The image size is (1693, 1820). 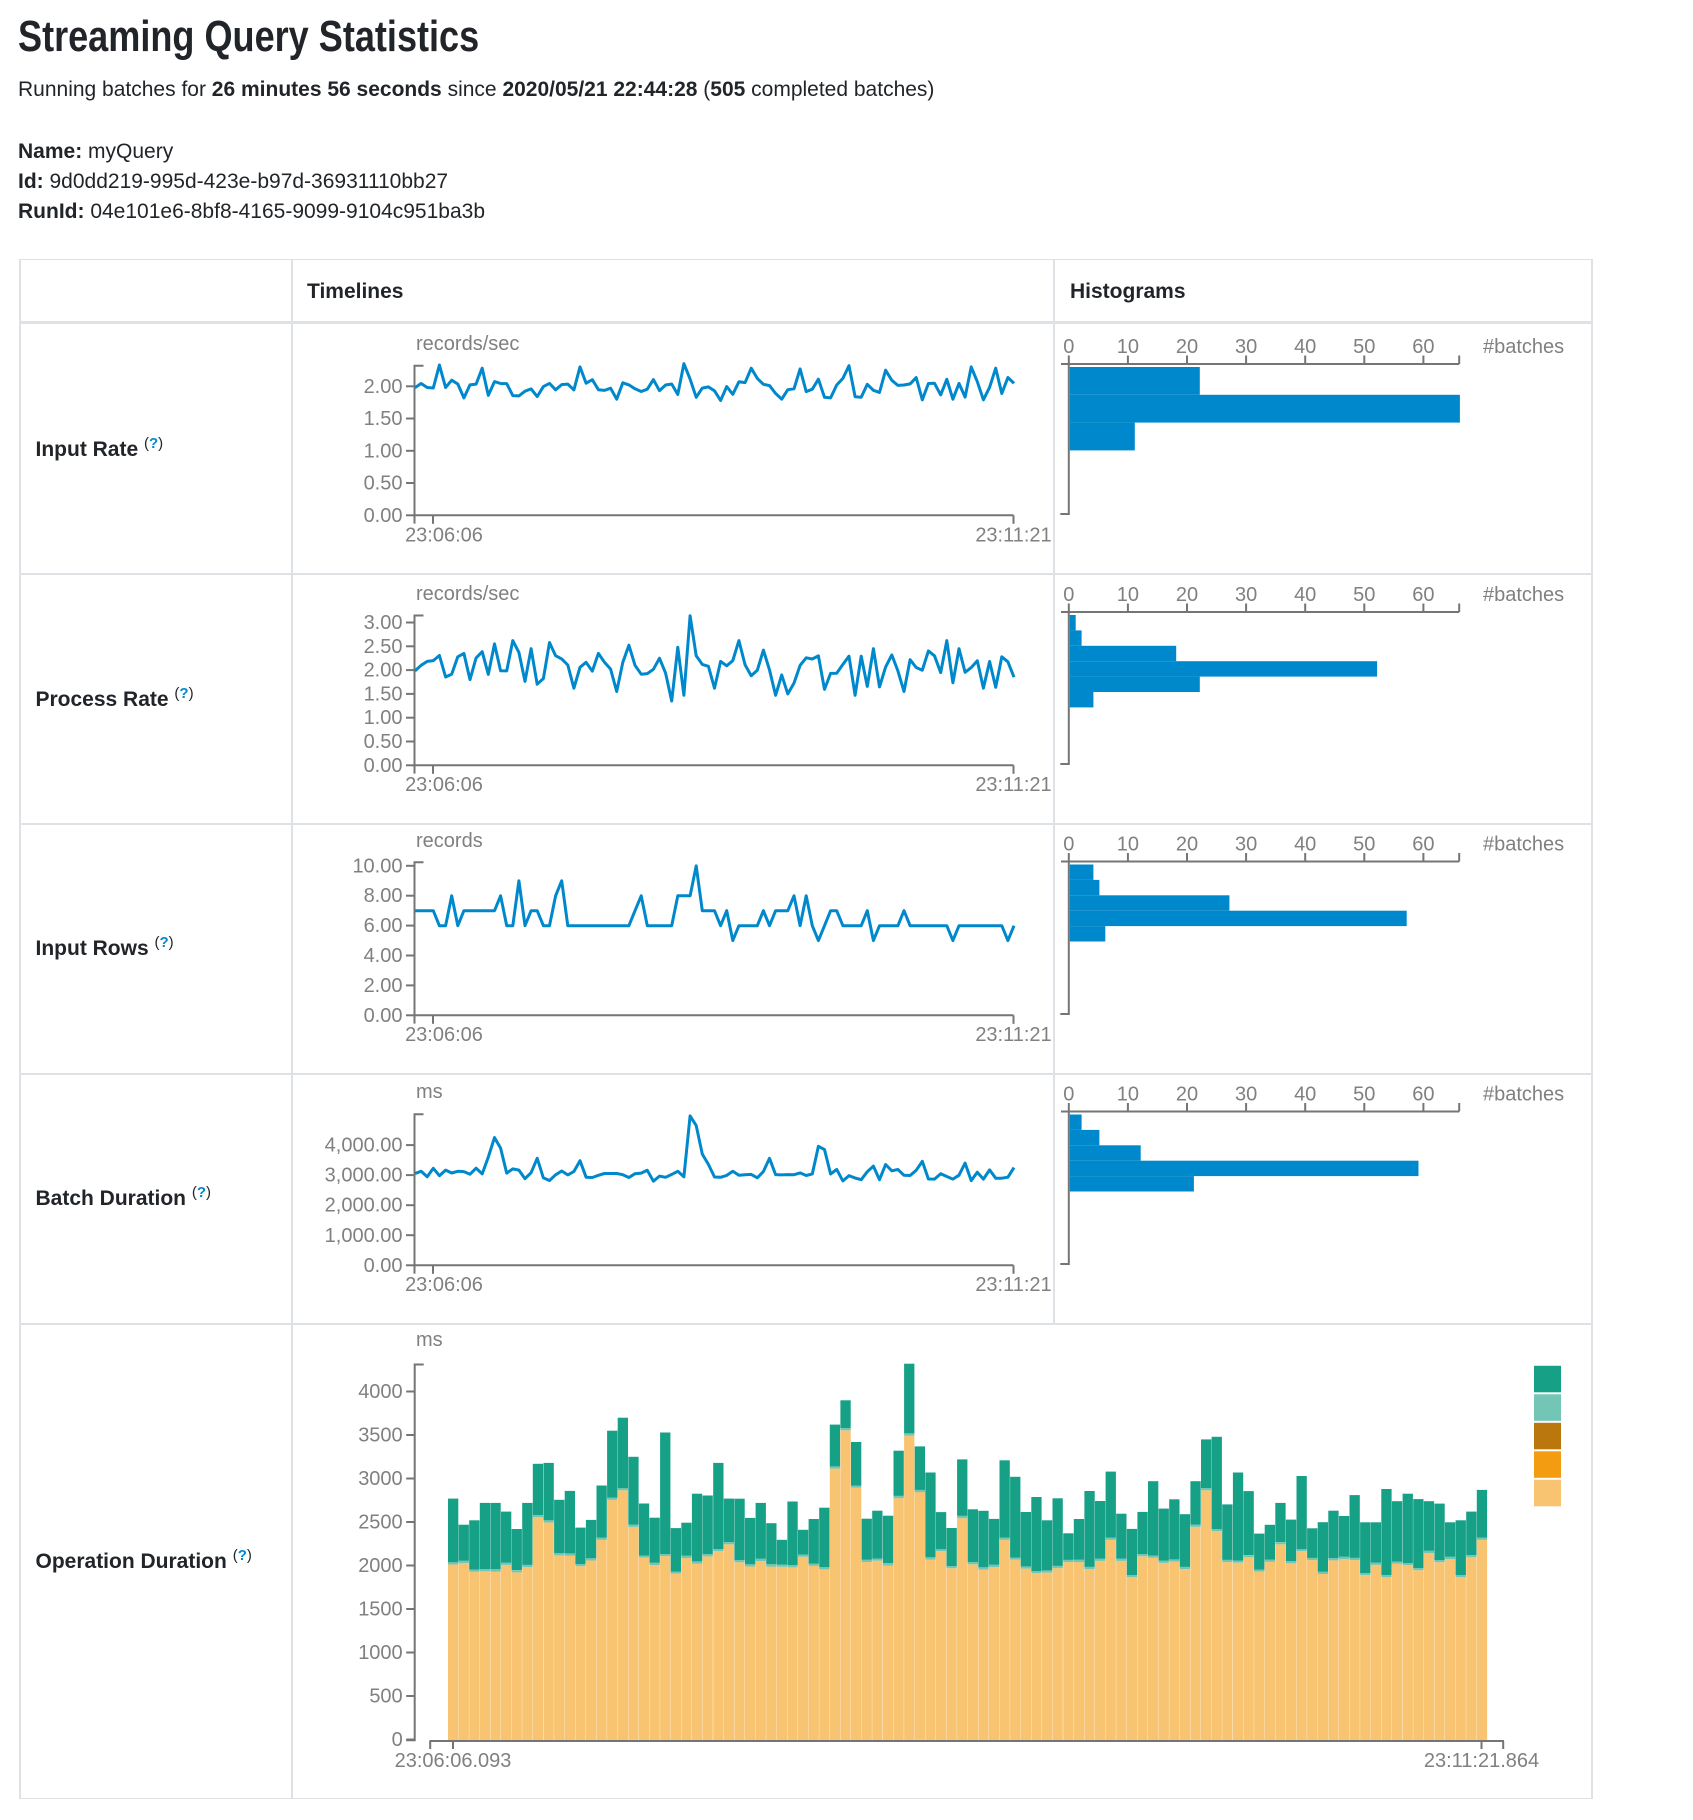 I want to click on svg-text: 1,000.00, so click(x=364, y=1236).